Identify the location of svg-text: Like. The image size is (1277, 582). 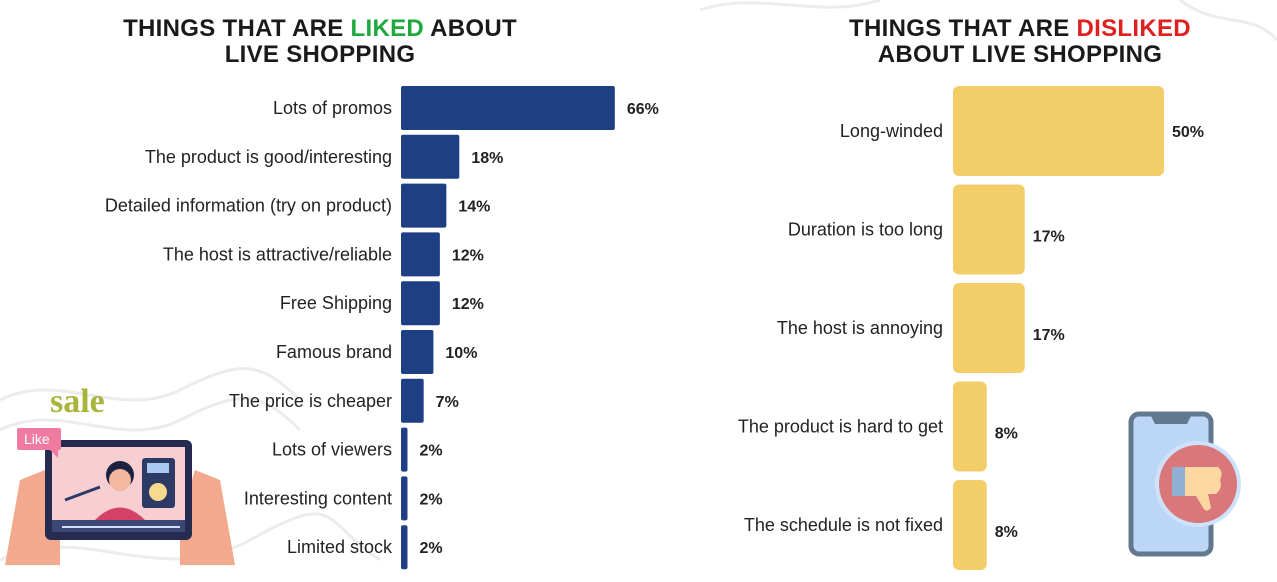
(37, 439).